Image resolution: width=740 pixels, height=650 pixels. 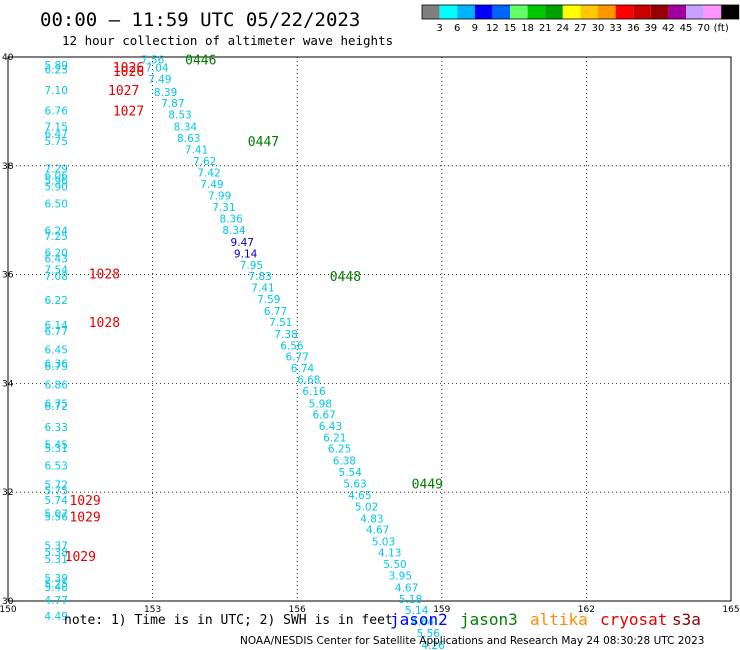 What do you see at coordinates (57, 181) in the screenshot?
I see `swh-value-coastal: 5.96` at bounding box center [57, 181].